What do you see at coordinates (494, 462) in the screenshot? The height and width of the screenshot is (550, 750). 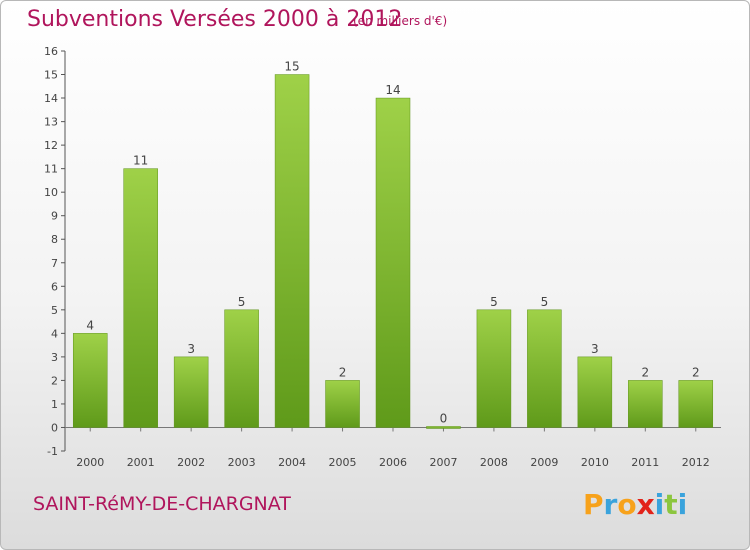 I see `x-tick-label: 2008` at bounding box center [494, 462].